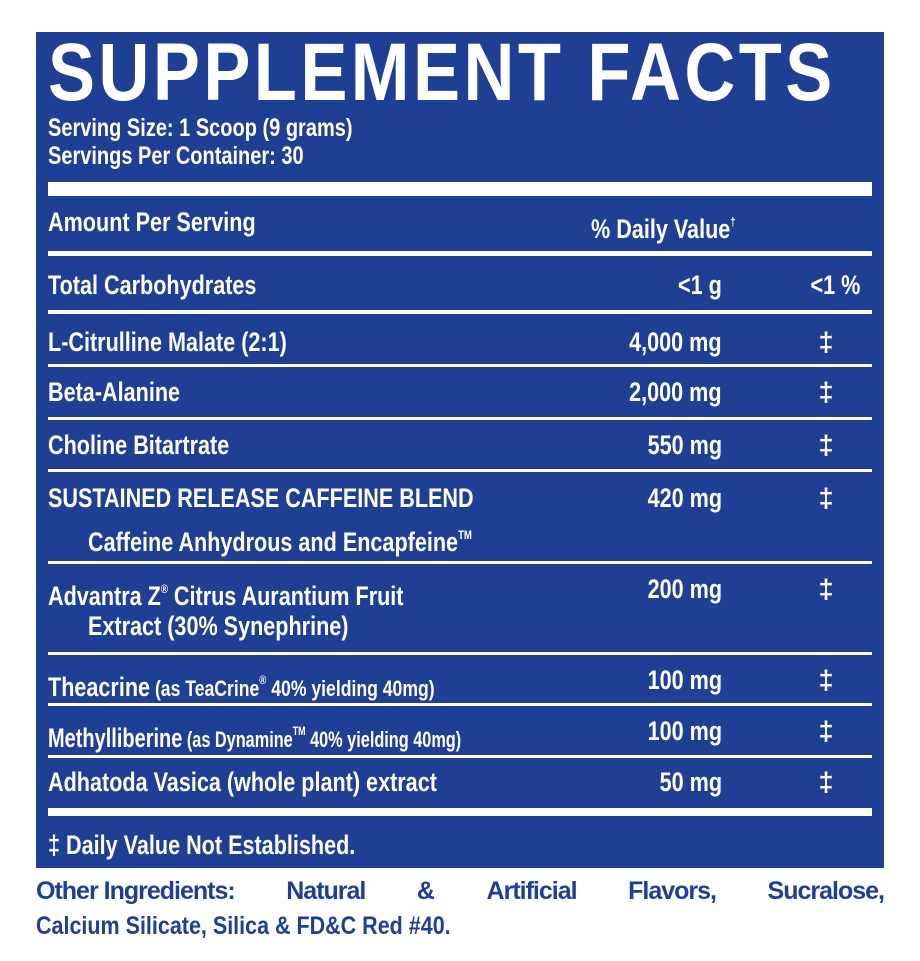  I want to click on header-row: Amount Per Serving % Daily Value†, so click(460, 223).